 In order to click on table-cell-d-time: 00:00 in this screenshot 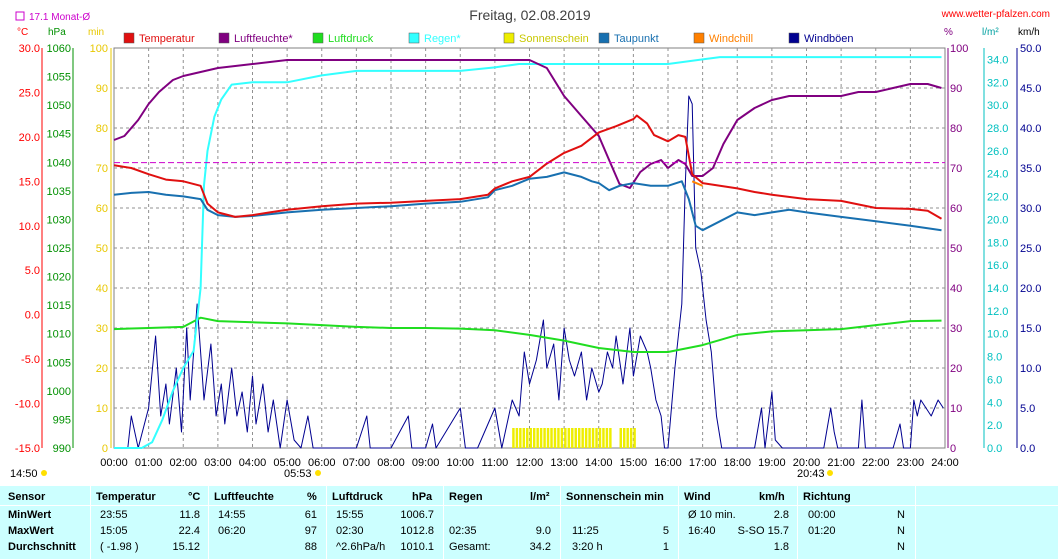, I will do `click(822, 515)`.